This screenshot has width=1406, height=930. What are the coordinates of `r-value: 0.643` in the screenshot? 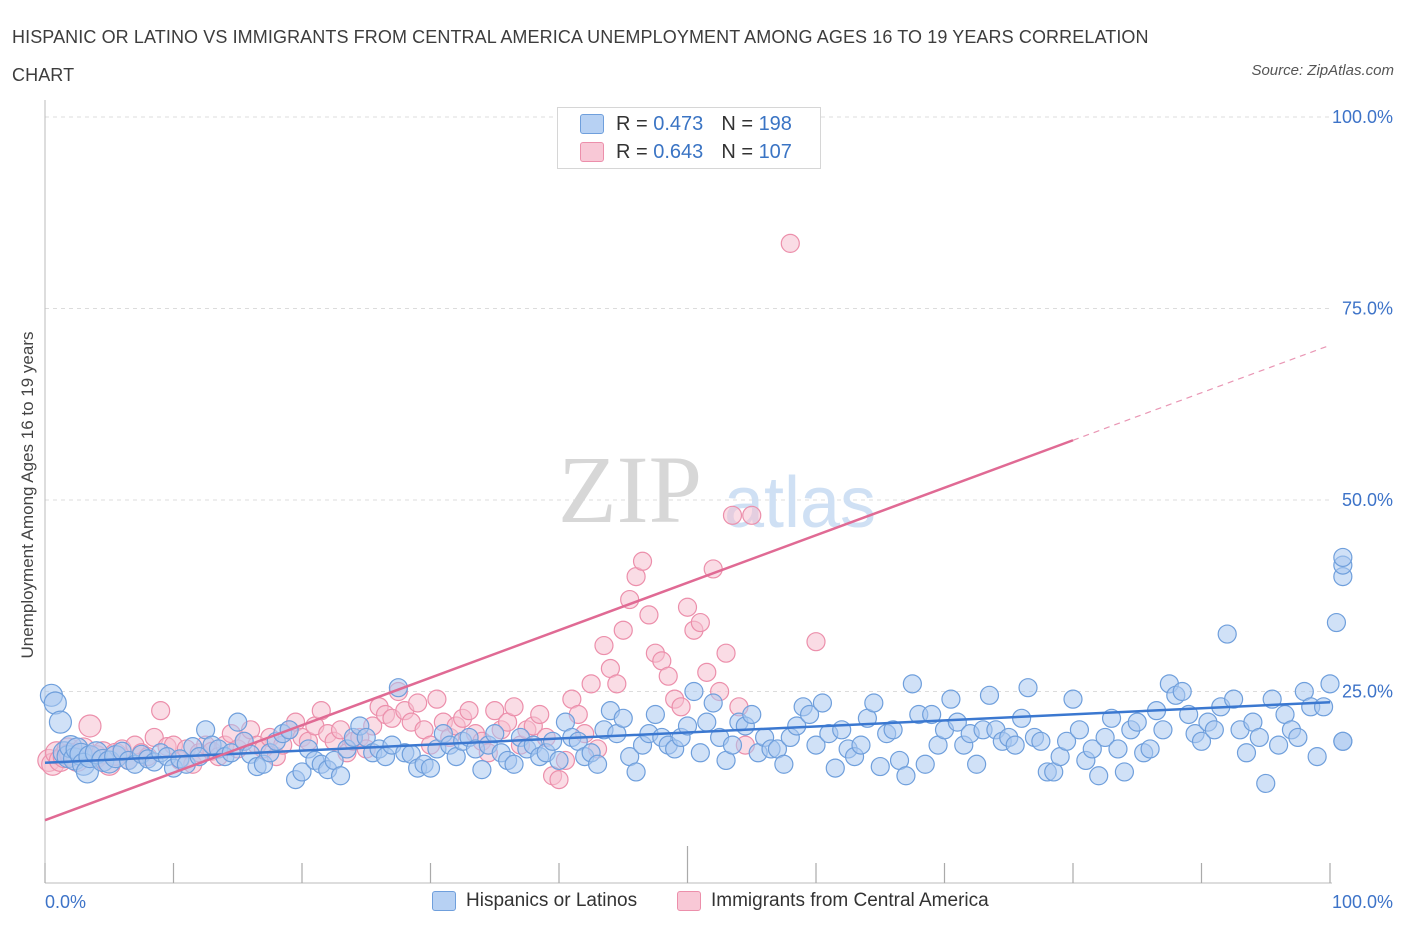 It's located at (678, 151).